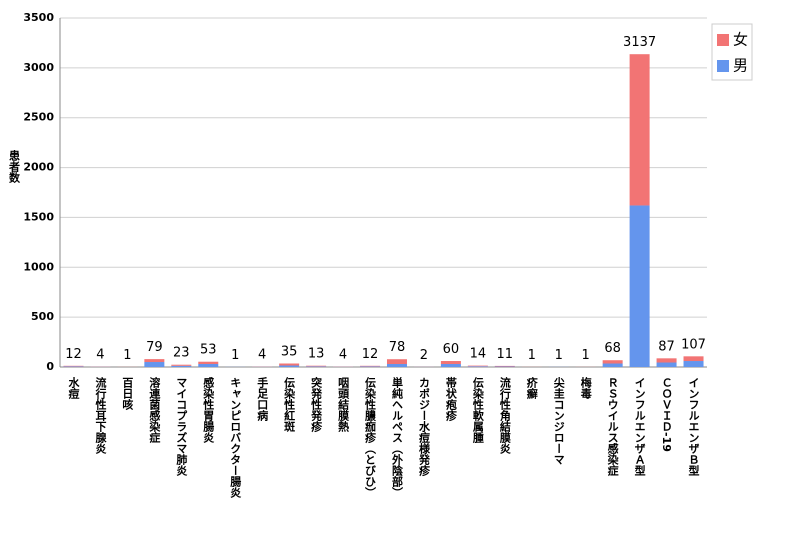 The image size is (800, 544). What do you see at coordinates (585, 388) in the screenshot?
I see `x-tick-label: 梅毒` at bounding box center [585, 388].